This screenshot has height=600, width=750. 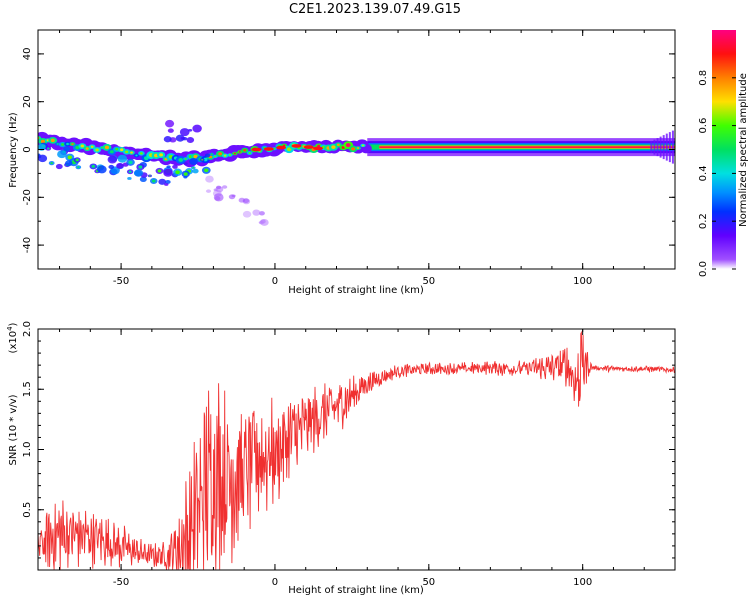 I want to click on figure-title: C2E1.2023.139.07.49.G15, so click(x=375, y=9).